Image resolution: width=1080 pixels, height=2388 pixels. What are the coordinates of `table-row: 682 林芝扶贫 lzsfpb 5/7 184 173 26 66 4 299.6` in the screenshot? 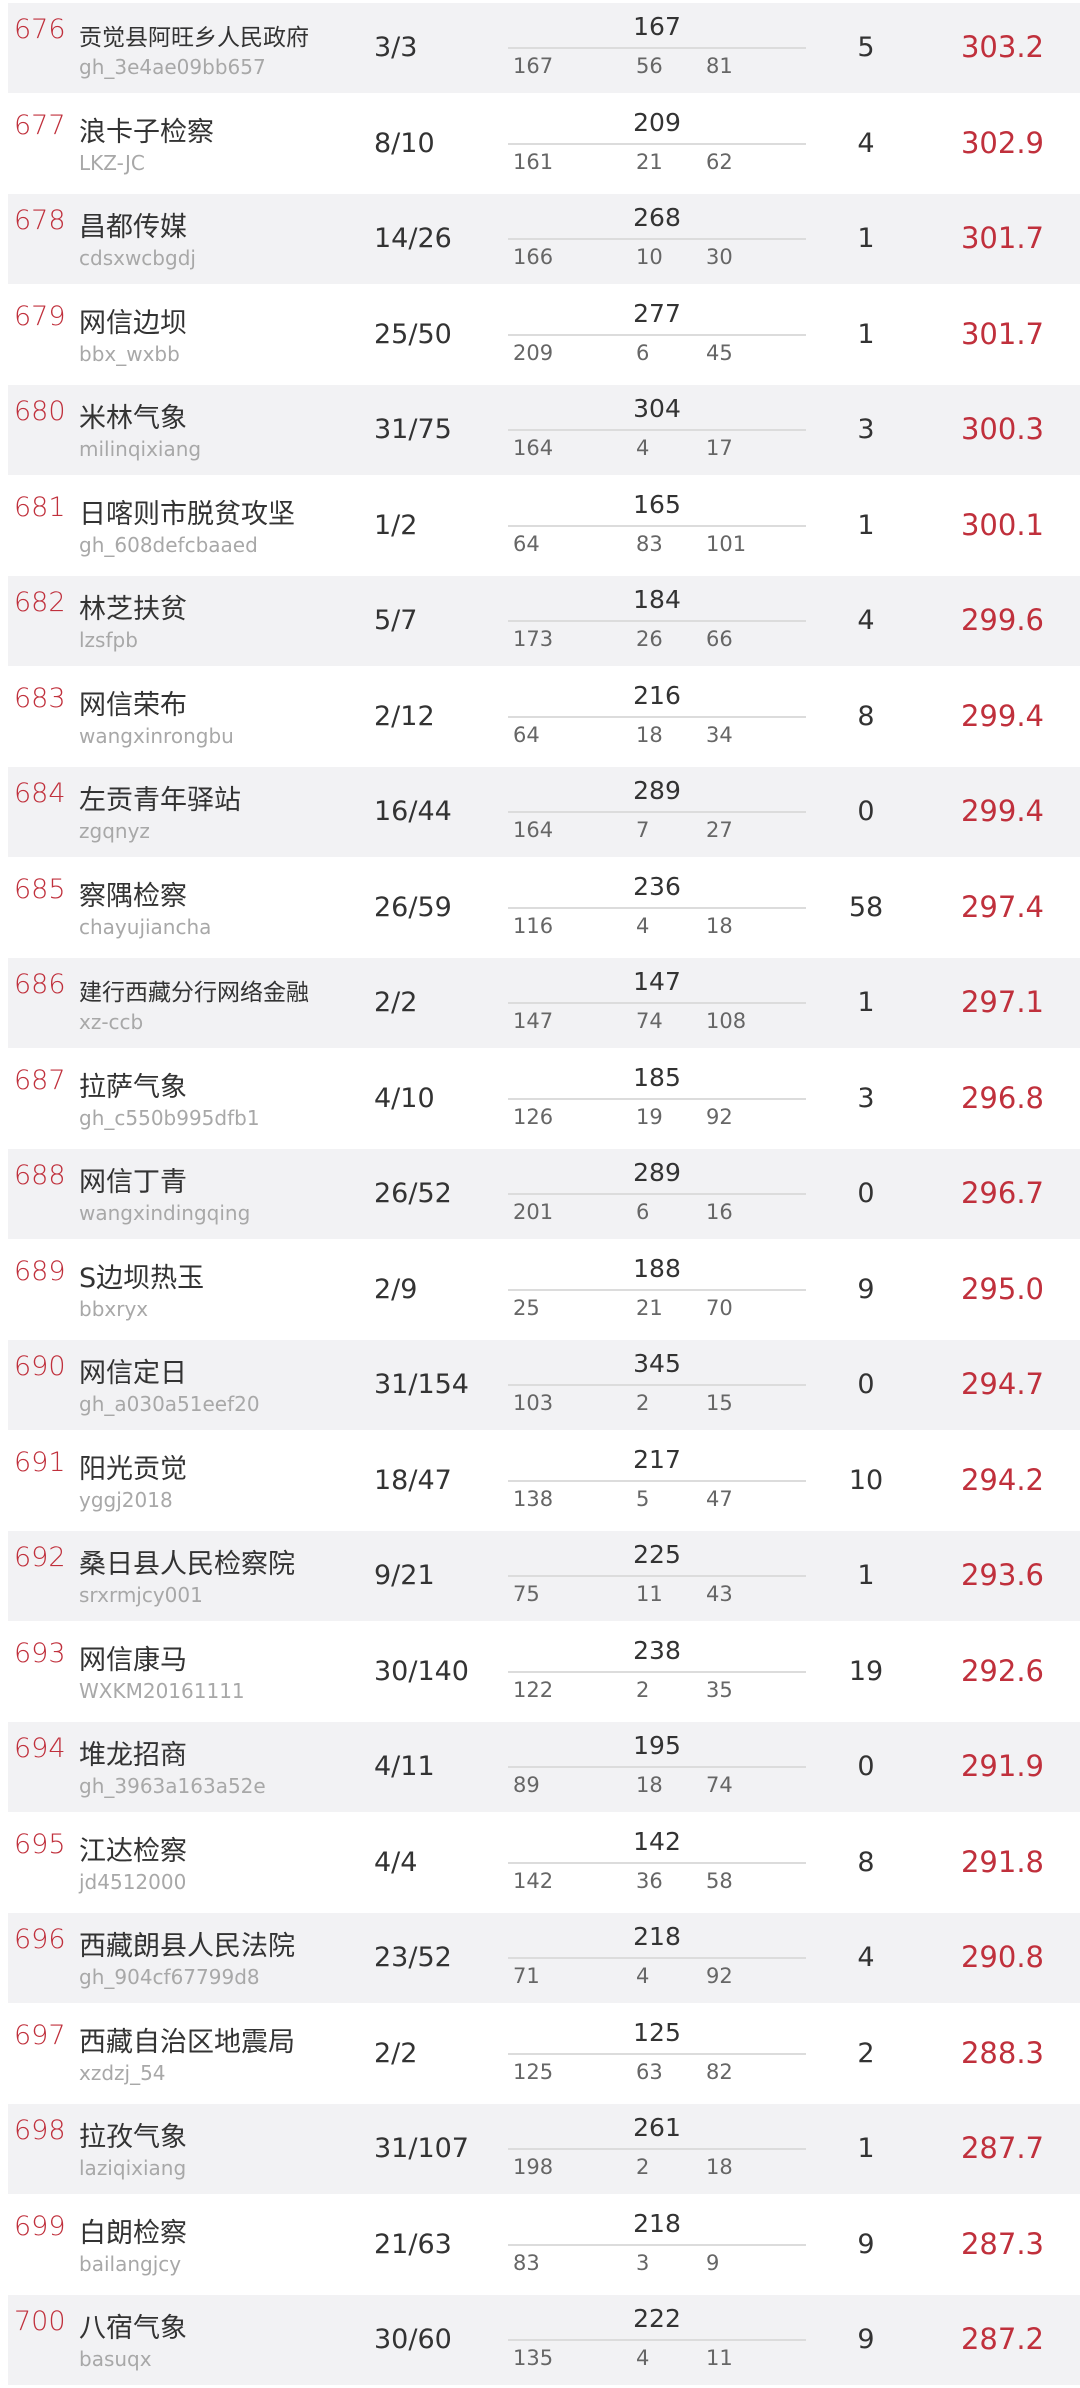 It's located at (540, 621).